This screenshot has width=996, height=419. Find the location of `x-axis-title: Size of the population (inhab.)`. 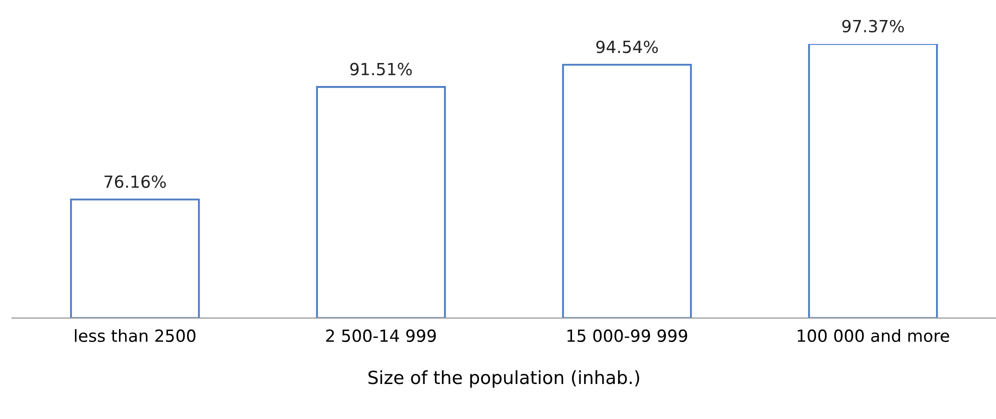

x-axis-title: Size of the population (inhab.) is located at coordinates (504, 379).